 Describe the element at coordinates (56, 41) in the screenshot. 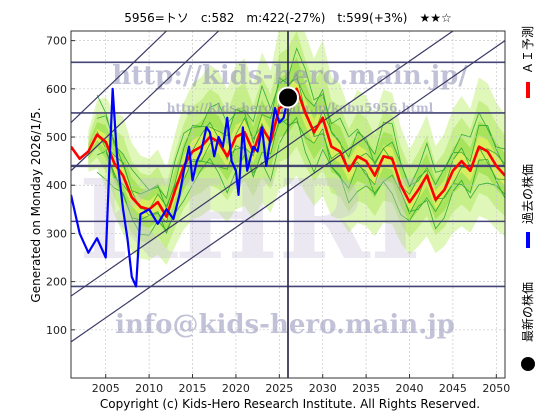

I see `y-tick-label: 700` at that location.